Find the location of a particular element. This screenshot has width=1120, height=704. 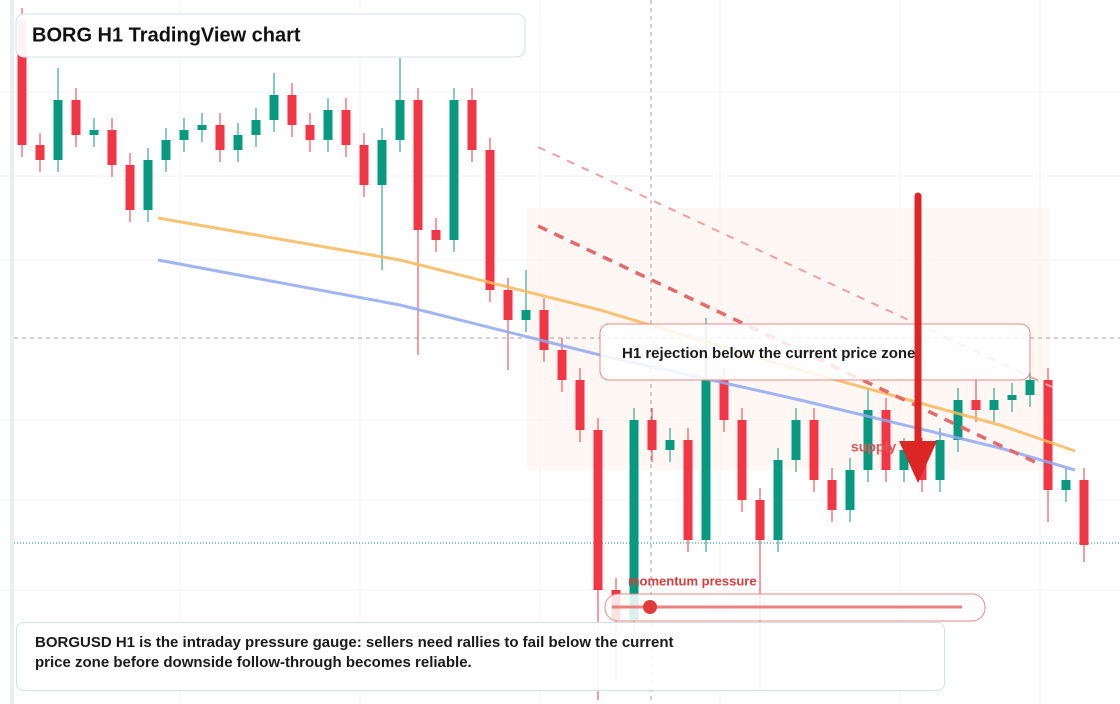

chart-title: BORG H1 TradingView chart is located at coordinates (166, 35).